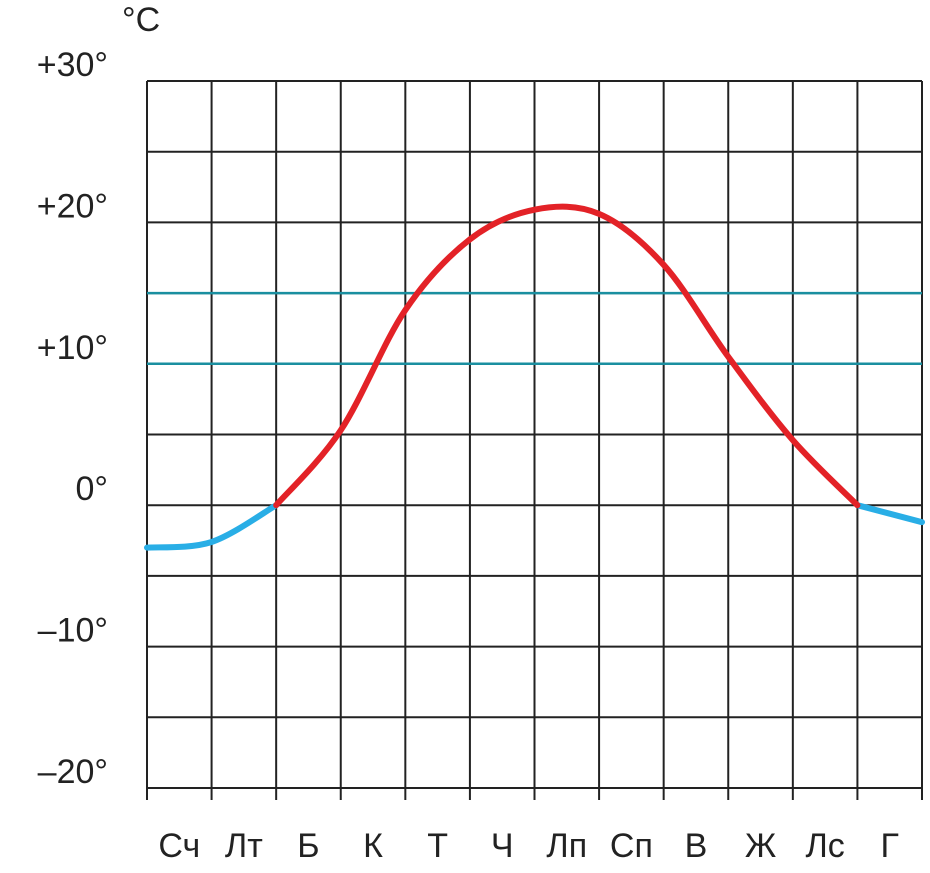  What do you see at coordinates (72, 348) in the screenshot?
I see `y-tick-label: +10°` at bounding box center [72, 348].